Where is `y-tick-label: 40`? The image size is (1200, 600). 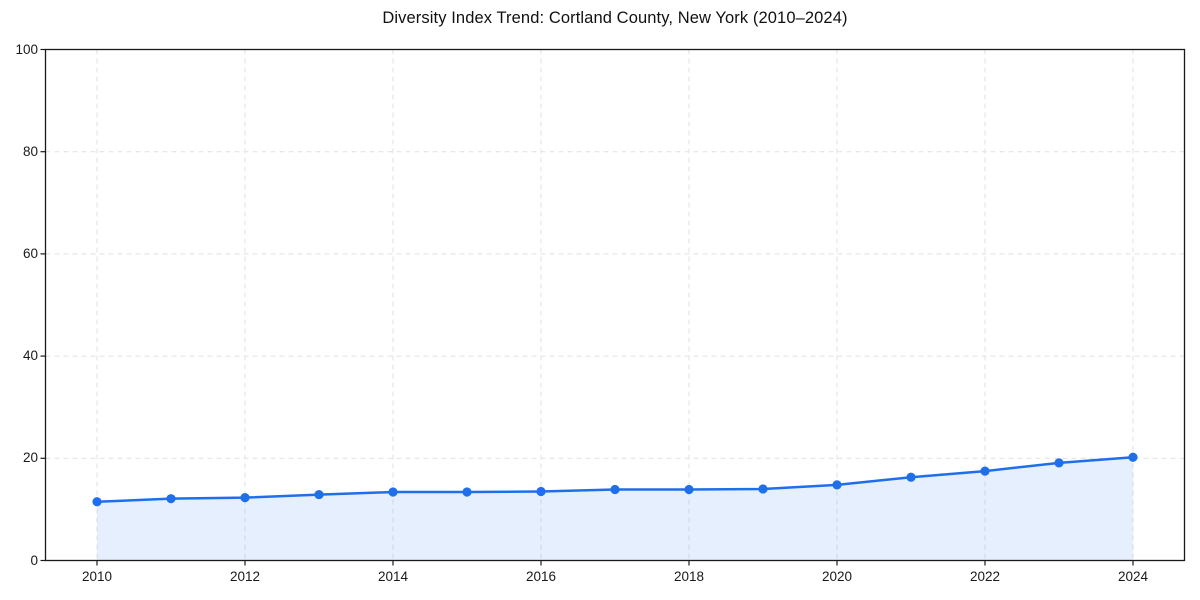
y-tick-label: 40 is located at coordinates (30, 356).